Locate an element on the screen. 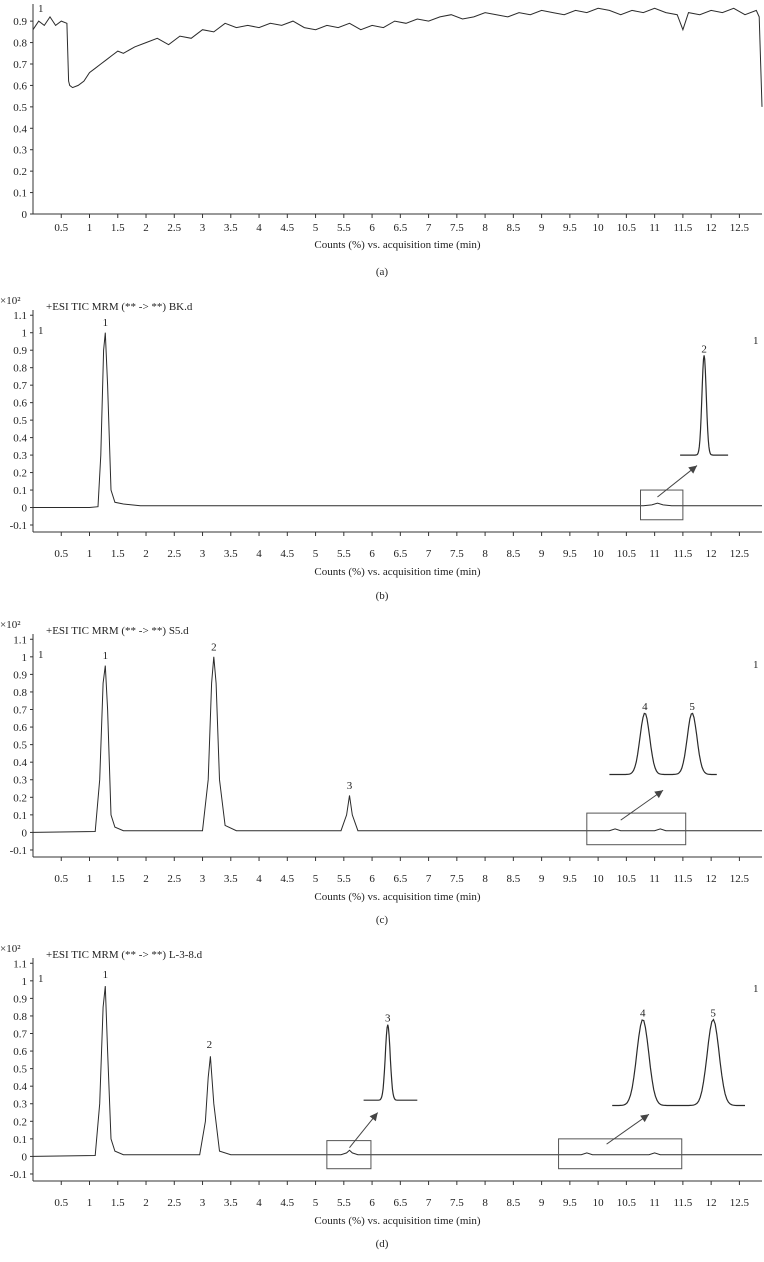 This screenshot has height=1262, width=764. x-tick-label: 5.5 is located at coordinates (344, 1203).